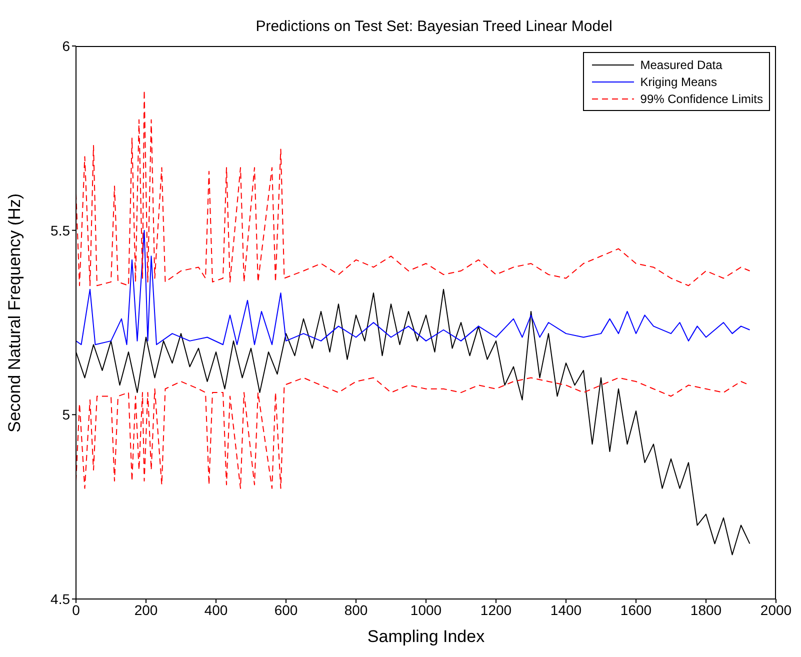  I want to click on chart-title: Predictions on Test Set: Bayesian Treed Linear Model, so click(434, 26).